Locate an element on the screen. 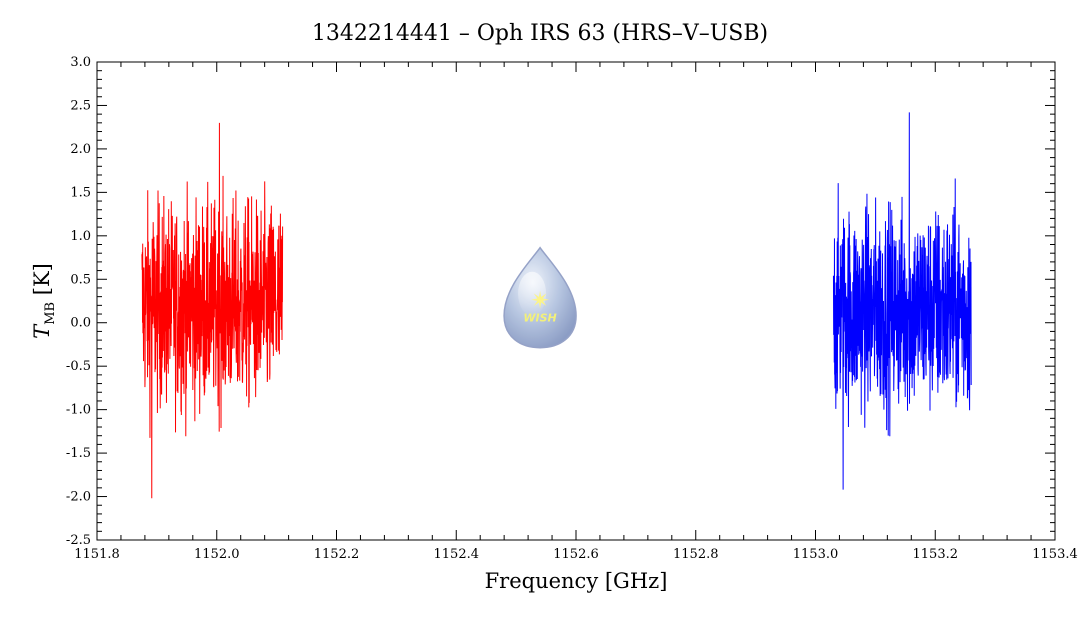 Image resolution: width=1080 pixels, height=618 pixels. x-tick-label: 1152.0 is located at coordinates (217, 554).